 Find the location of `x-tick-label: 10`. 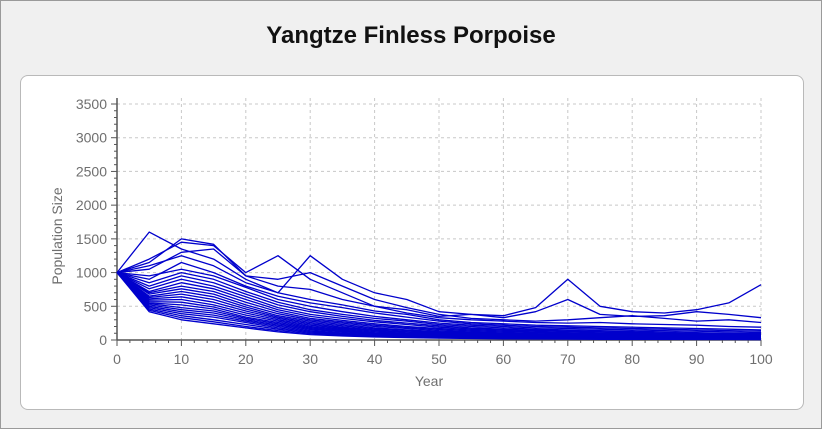

x-tick-label: 10 is located at coordinates (182, 359).